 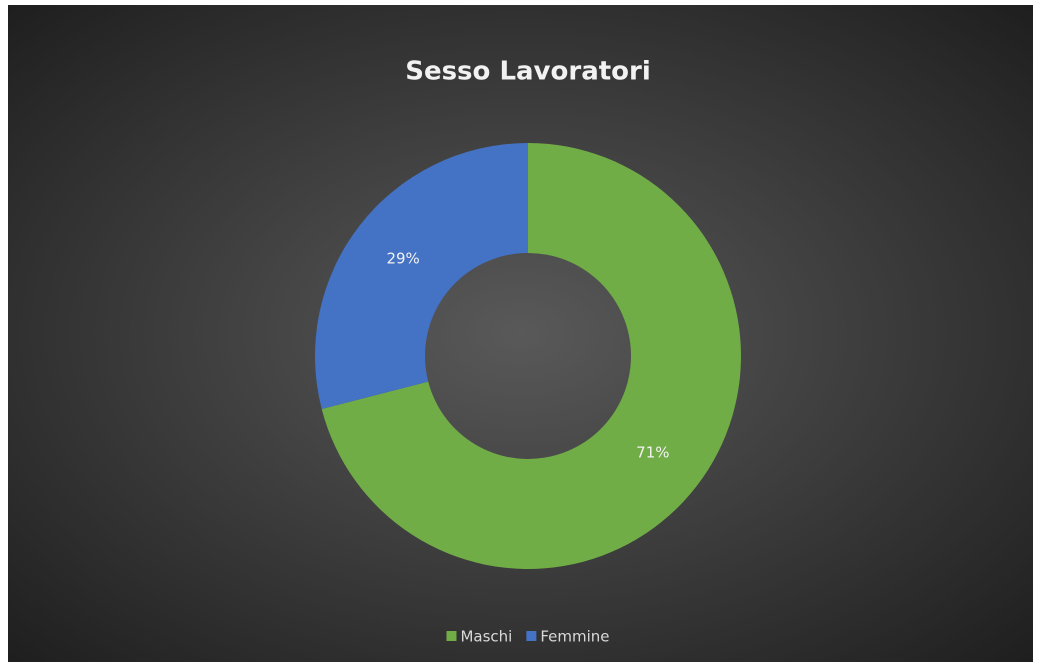 What do you see at coordinates (574, 637) in the screenshot?
I see `legend-label: Femmine` at bounding box center [574, 637].